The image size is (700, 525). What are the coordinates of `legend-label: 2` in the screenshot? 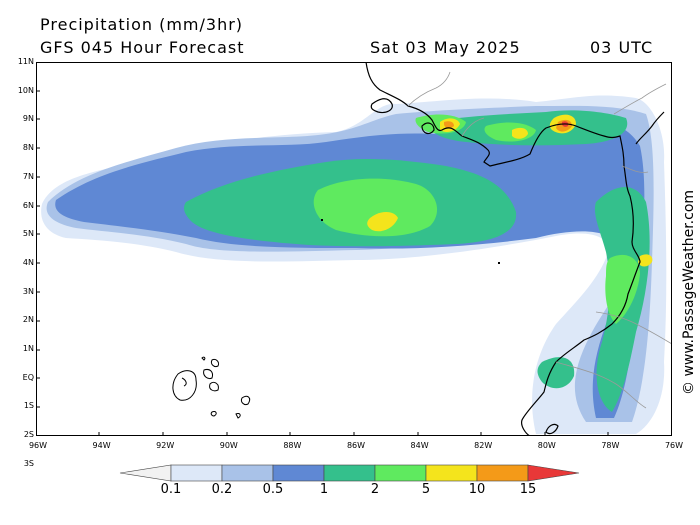 It's located at (375, 489).